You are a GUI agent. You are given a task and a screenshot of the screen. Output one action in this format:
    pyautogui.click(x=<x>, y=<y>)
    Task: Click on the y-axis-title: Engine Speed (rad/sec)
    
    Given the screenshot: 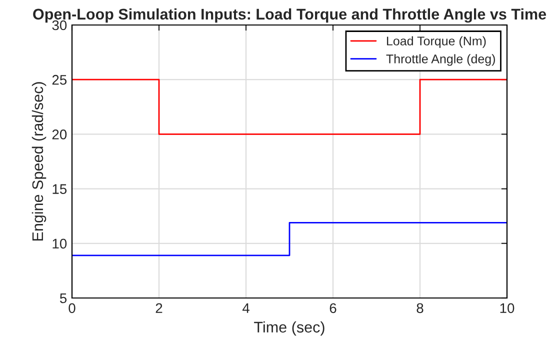 What is the action you would take?
    pyautogui.click(x=39, y=161)
    